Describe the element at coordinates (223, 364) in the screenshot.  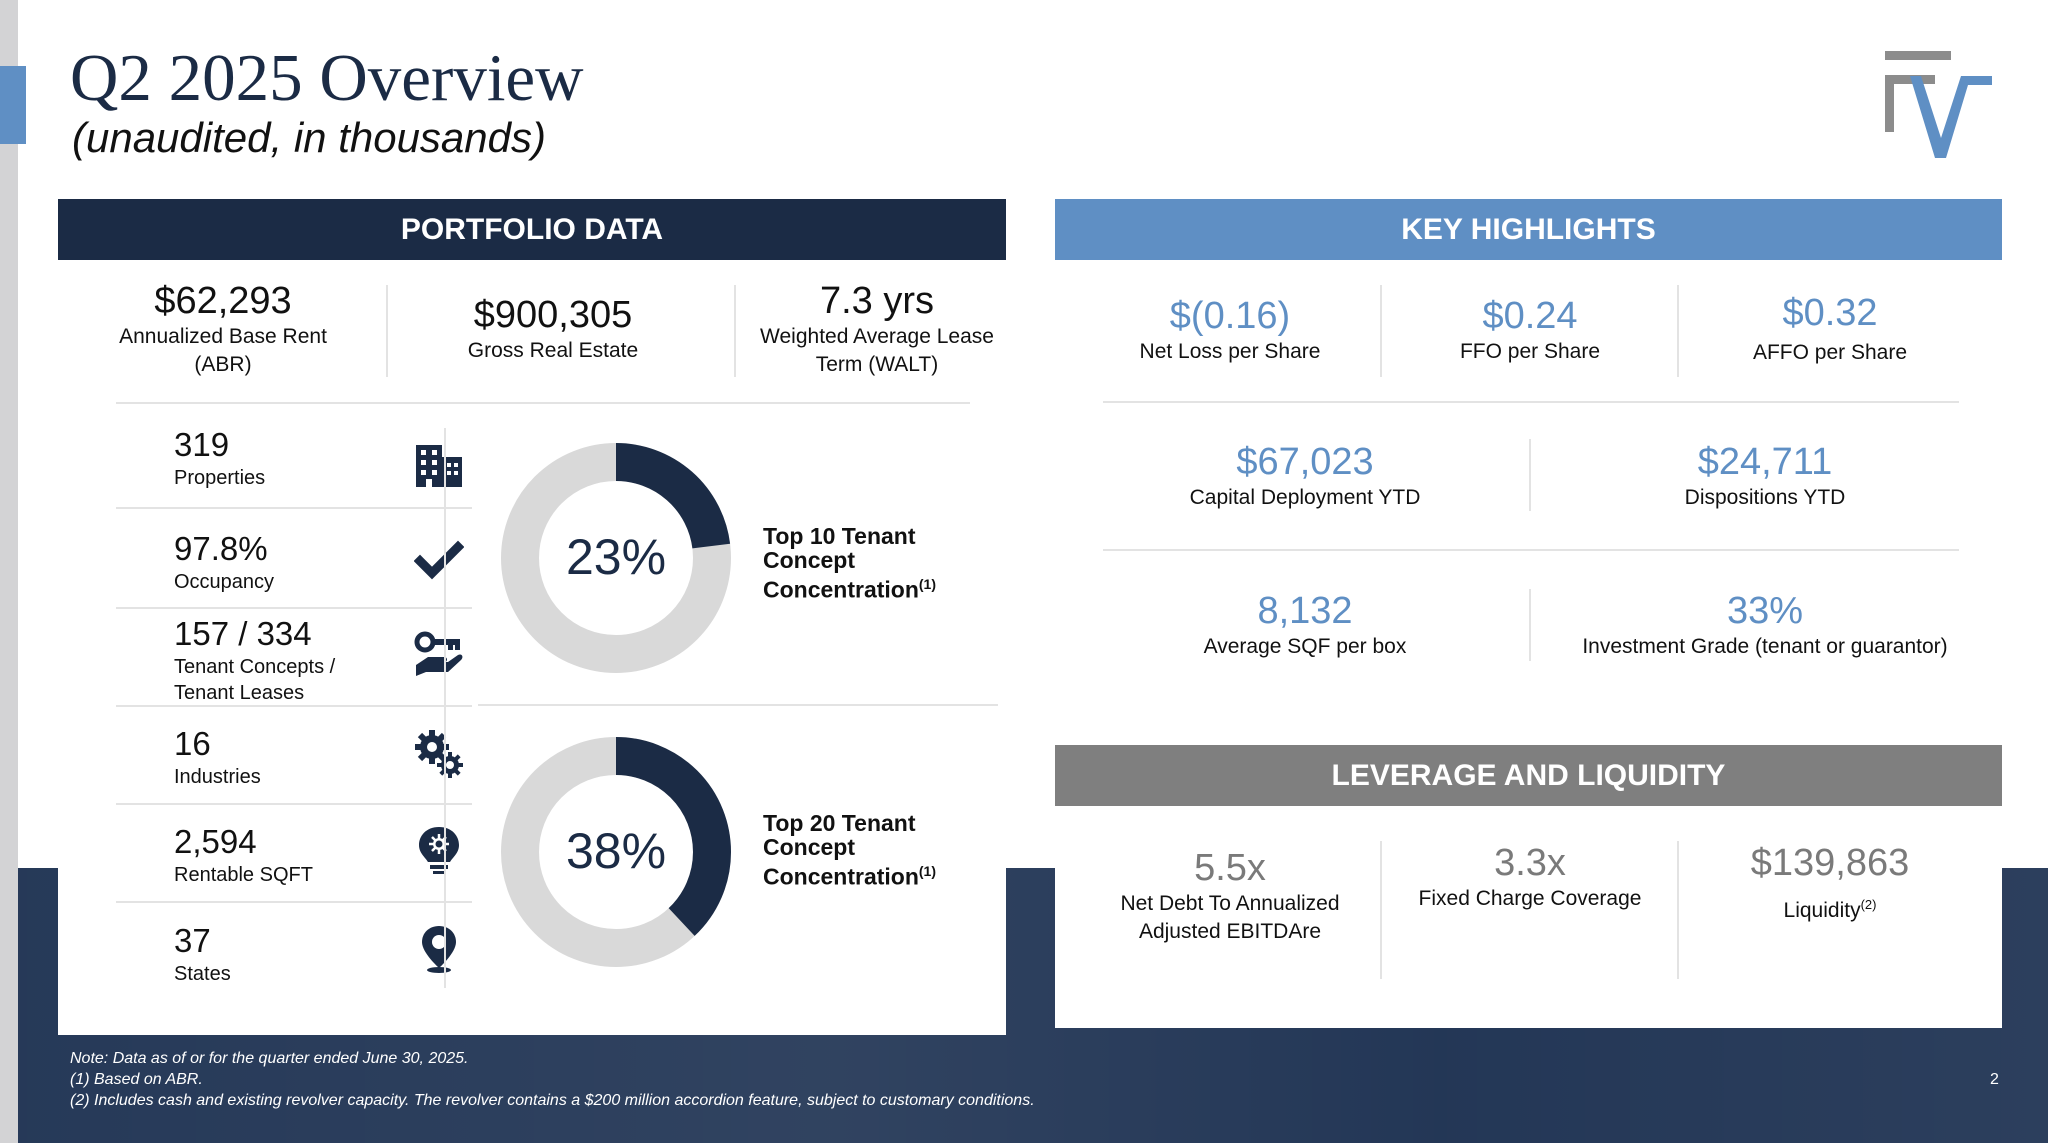
I see `kpi-abr-label-2: (ABR)` at that location.